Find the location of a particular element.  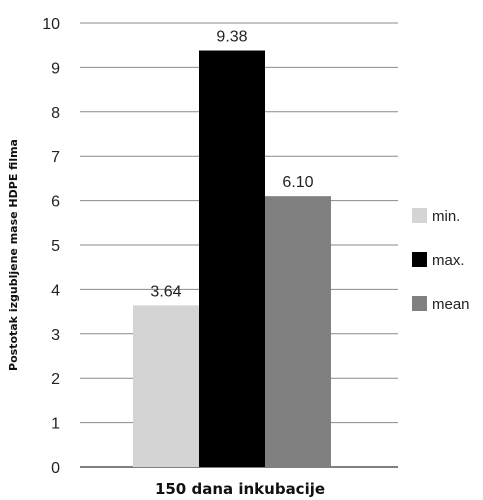

y-tick-label: 1 is located at coordinates (55, 424).